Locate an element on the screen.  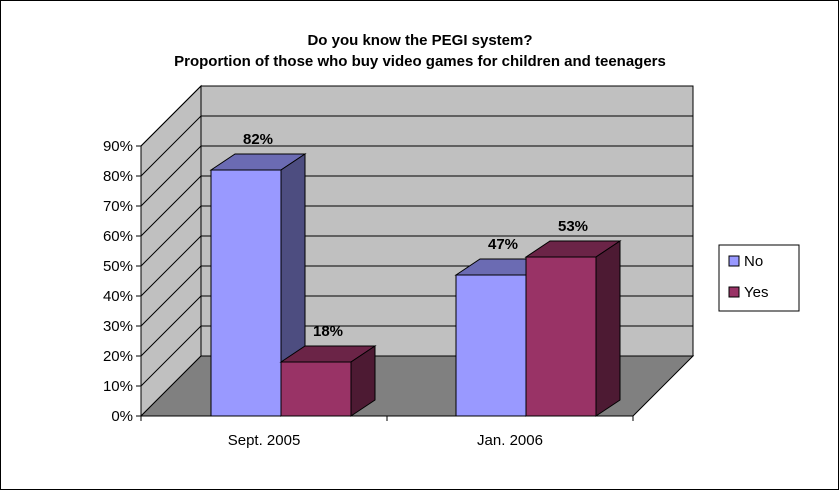
y-tick-label: 70% is located at coordinates (118, 206).